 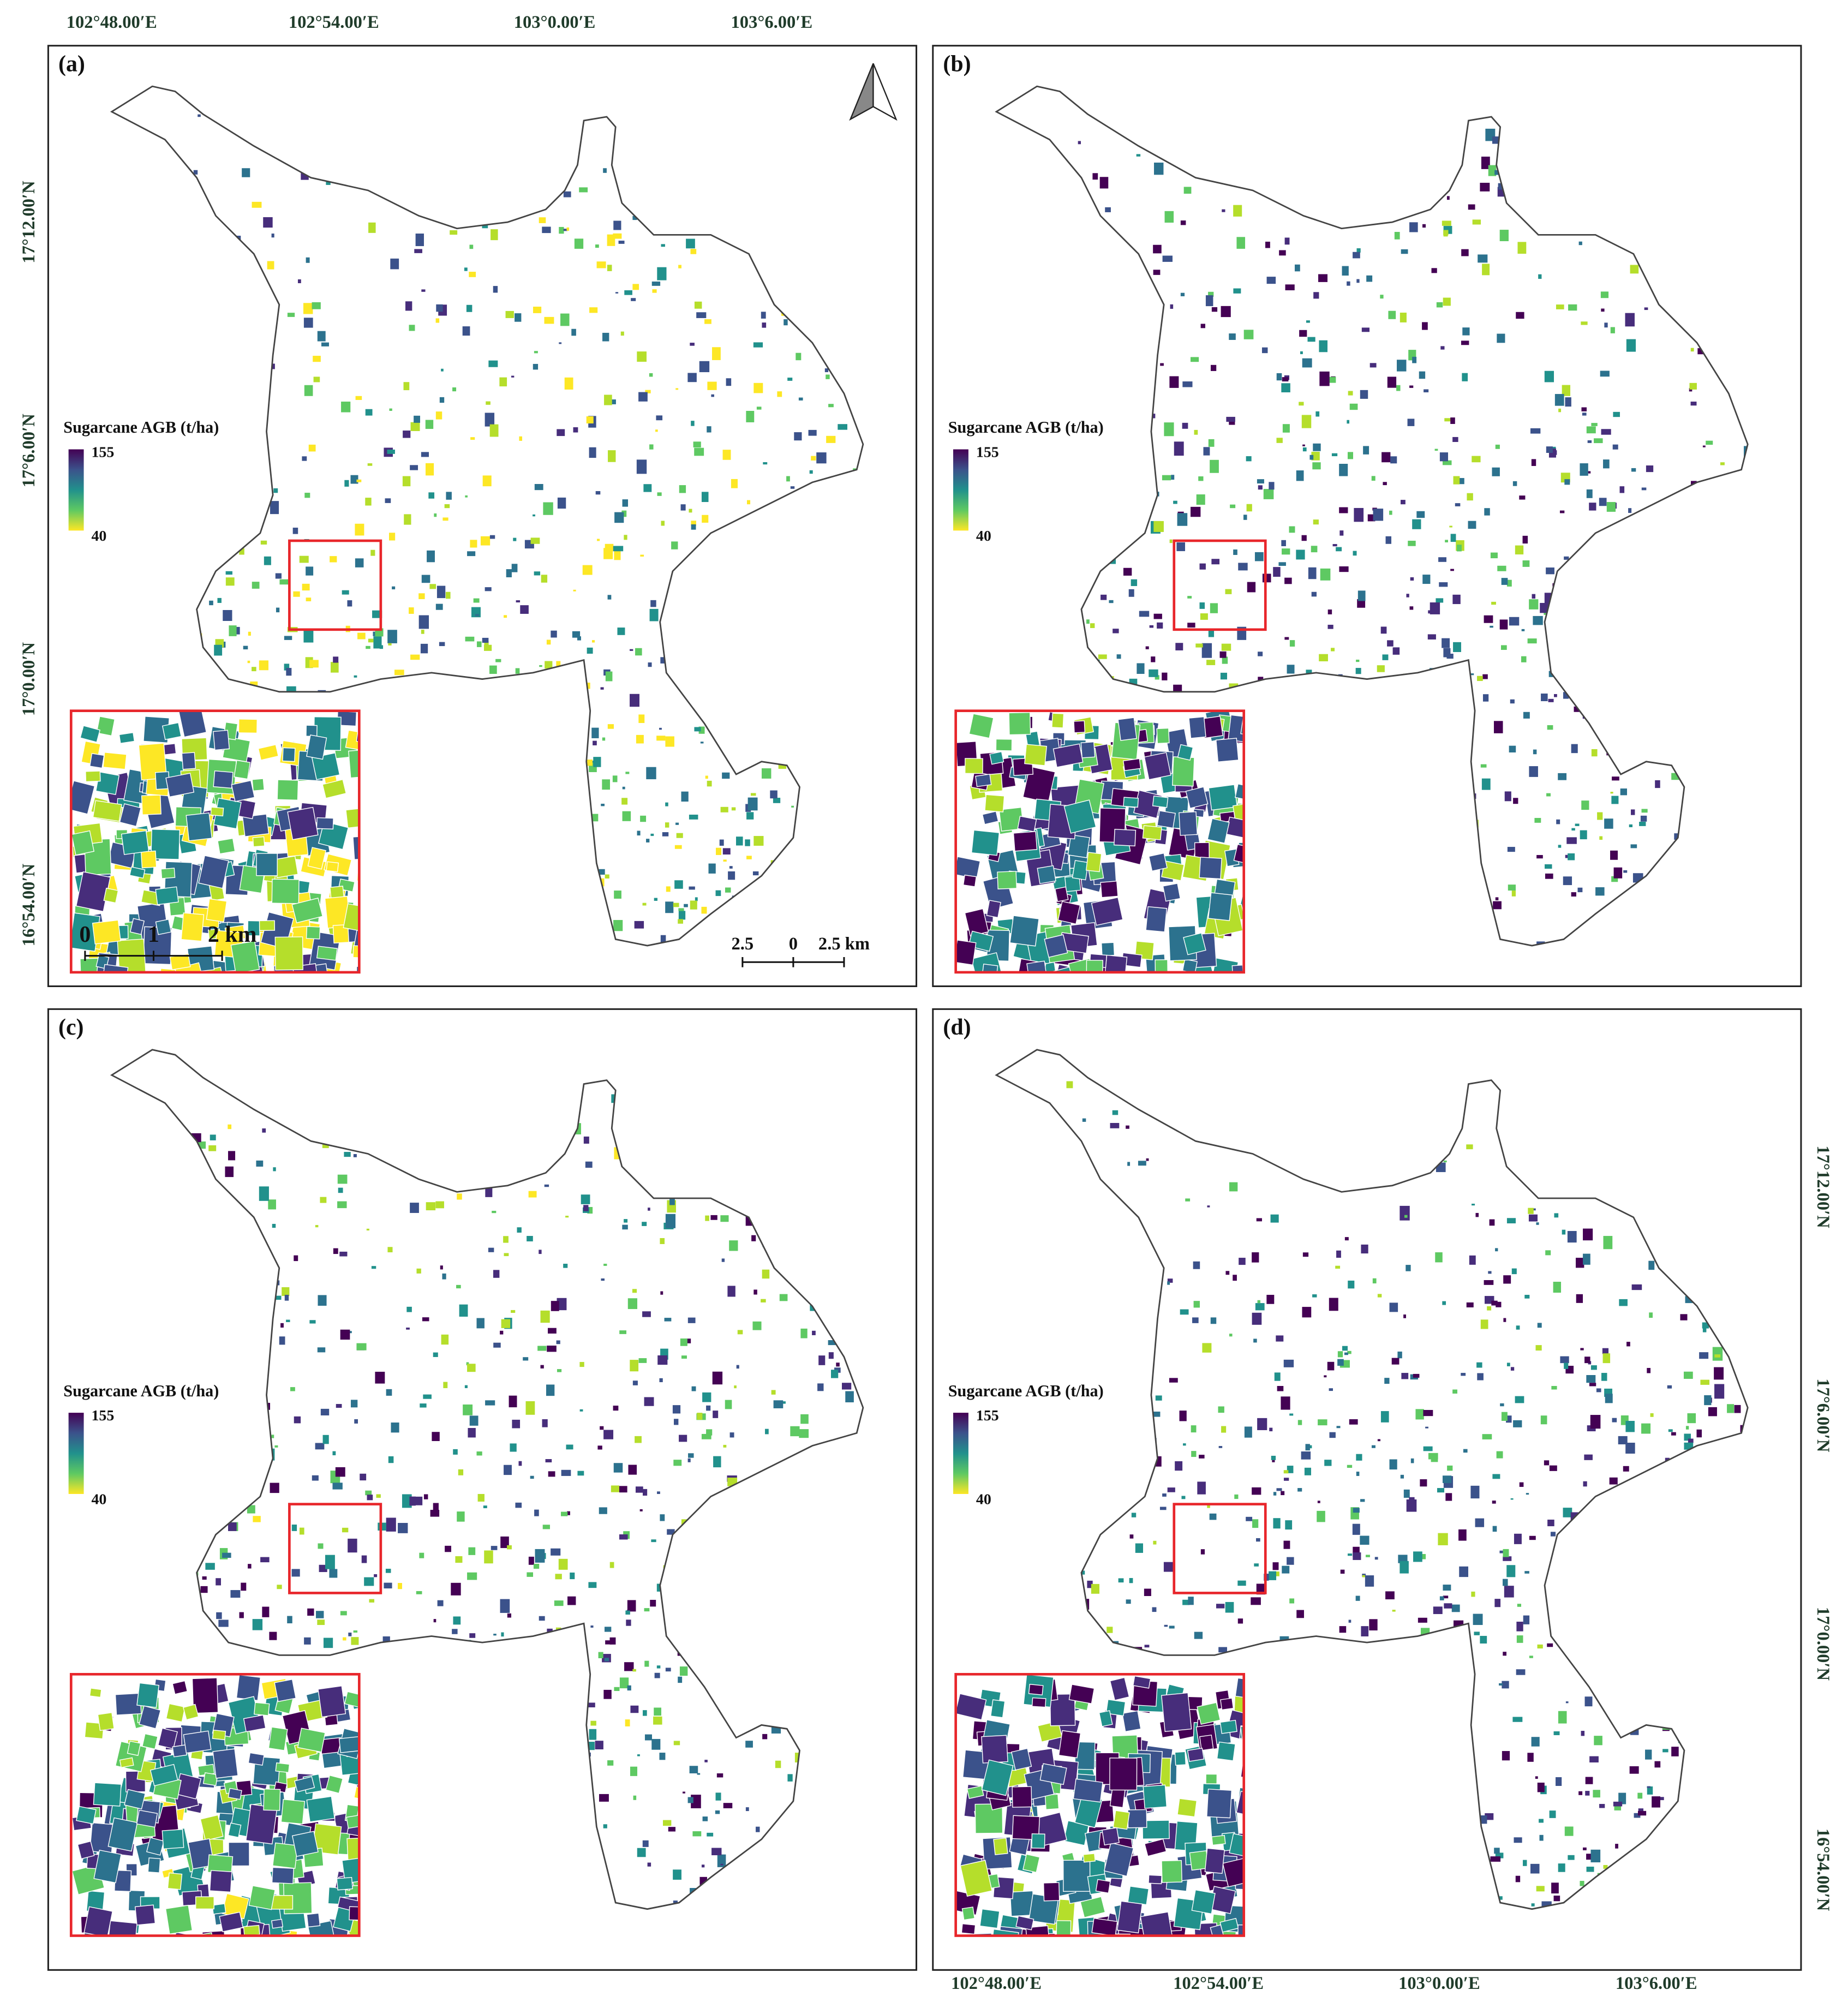 I want to click on inset-frame, so click(x=1100, y=841).